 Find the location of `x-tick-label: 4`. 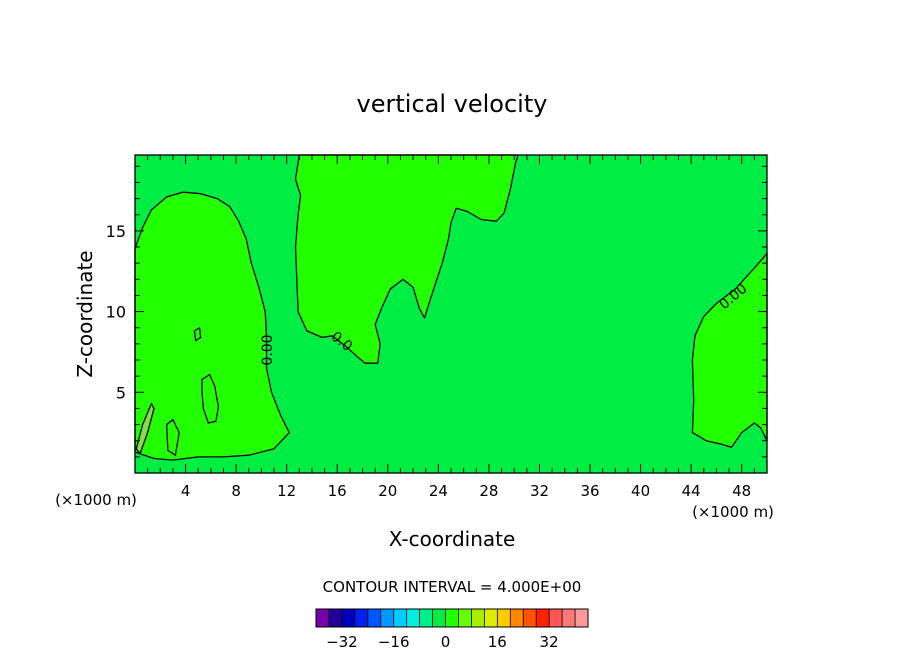

x-tick-label: 4 is located at coordinates (186, 491).